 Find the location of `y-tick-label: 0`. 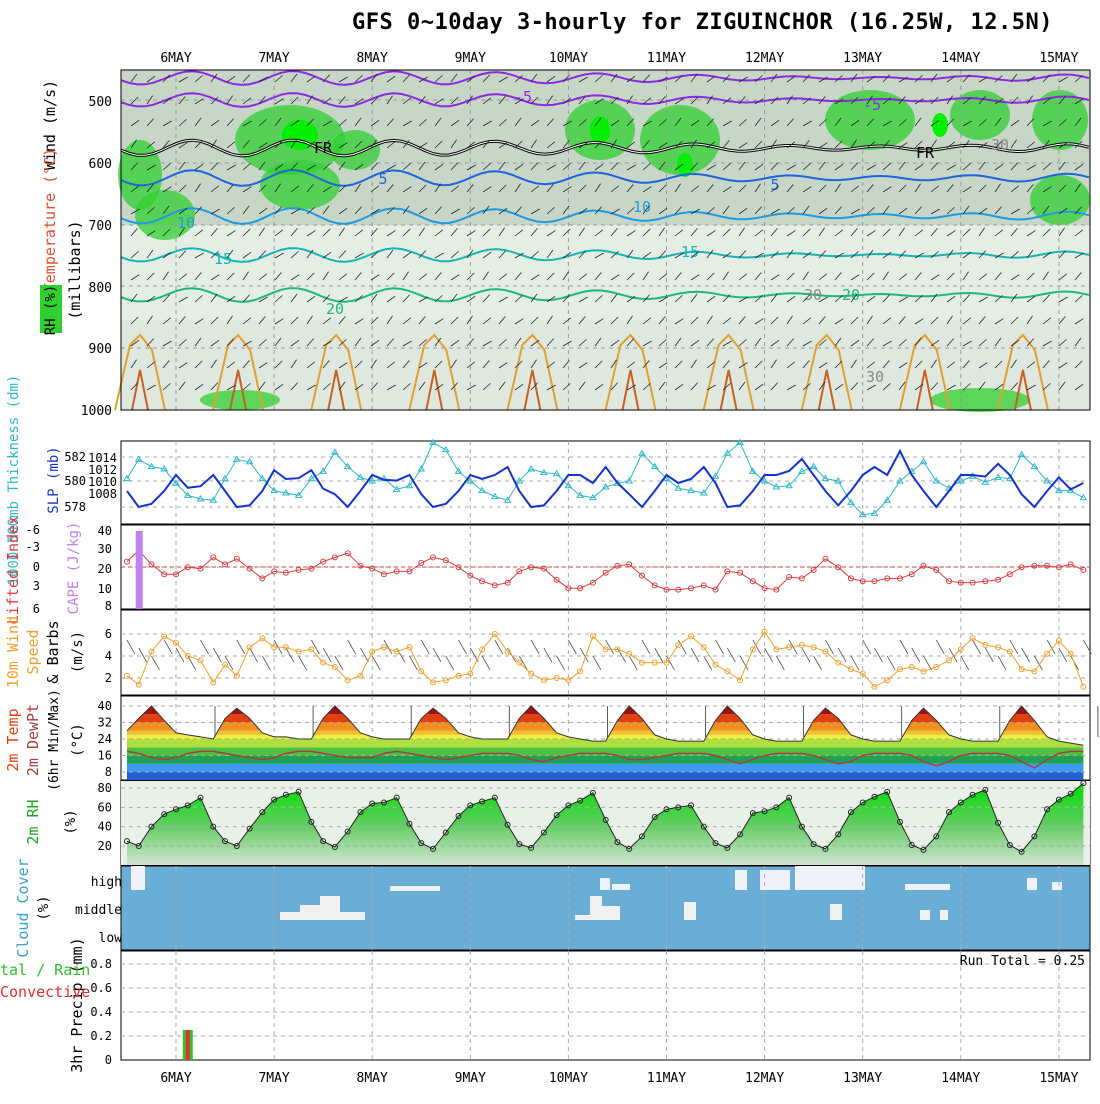

y-tick-label: 0 is located at coordinates (108, 1060).